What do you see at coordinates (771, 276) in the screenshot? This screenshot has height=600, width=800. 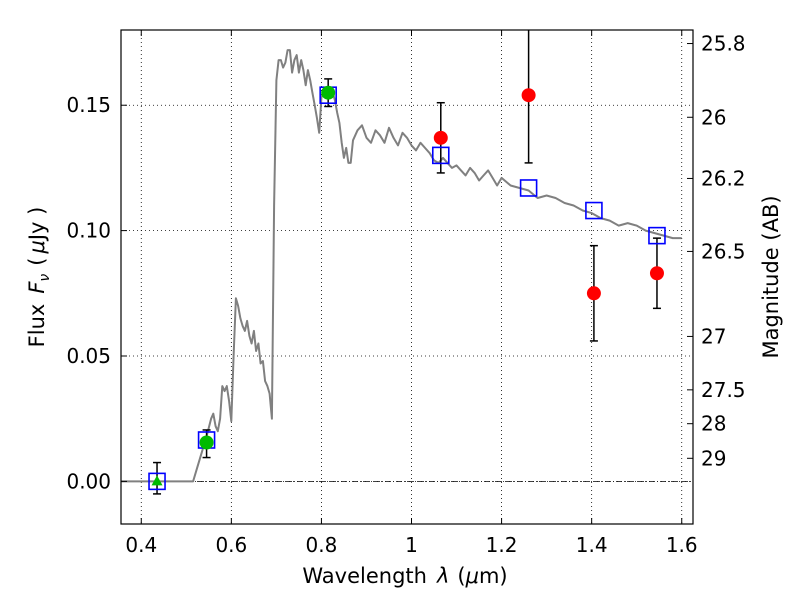 I see `magnitude-axis-label: Magnitude (AB)` at bounding box center [771, 276].